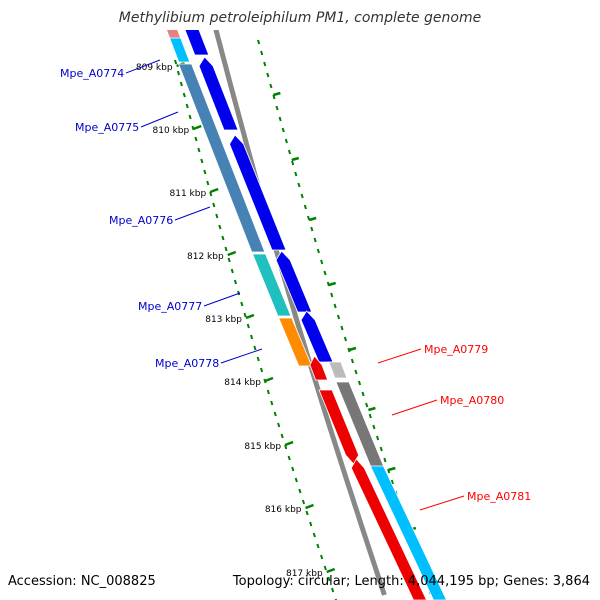  What do you see at coordinates (187, 363) in the screenshot?
I see `gene-label: Mpe_A0778` at bounding box center [187, 363].